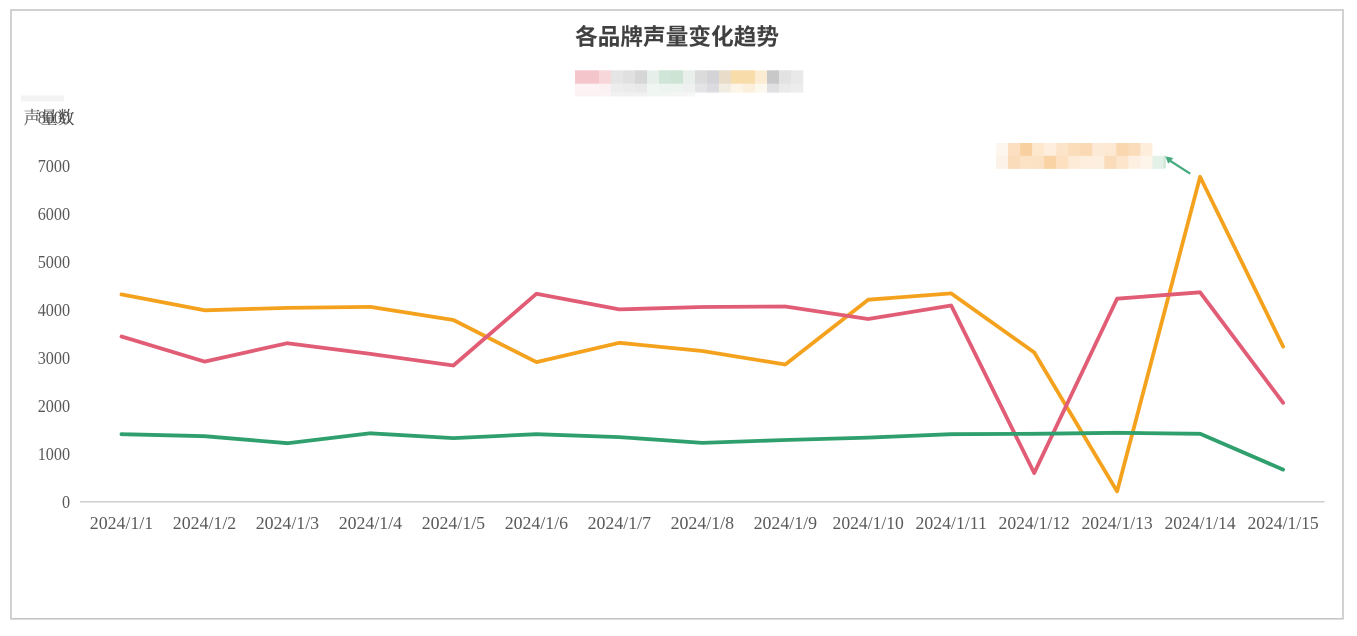  What do you see at coordinates (287, 523) in the screenshot?
I see `svg-text: 2024/1/3` at bounding box center [287, 523].